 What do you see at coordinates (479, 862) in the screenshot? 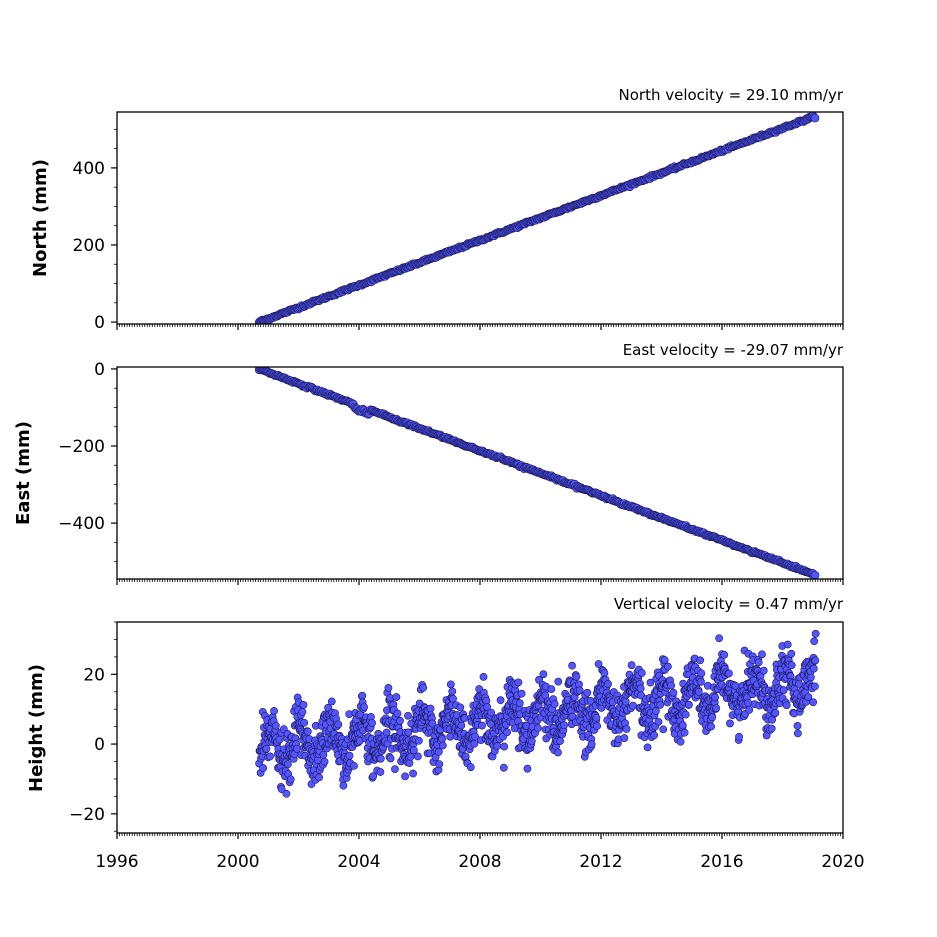
I see `x-tick-label: 2008` at bounding box center [479, 862].